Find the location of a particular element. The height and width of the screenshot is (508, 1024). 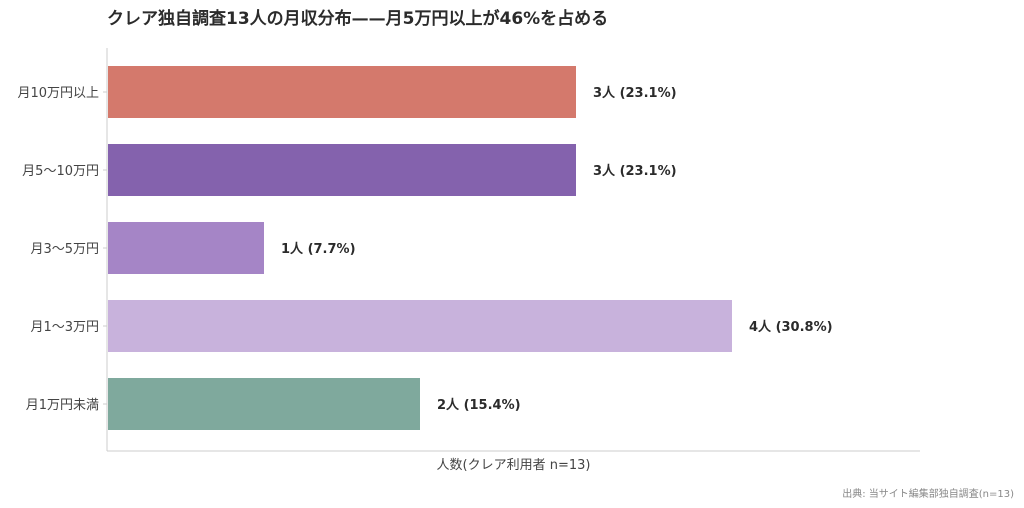

category-label-2: 月3〜5万円 is located at coordinates (64, 249).